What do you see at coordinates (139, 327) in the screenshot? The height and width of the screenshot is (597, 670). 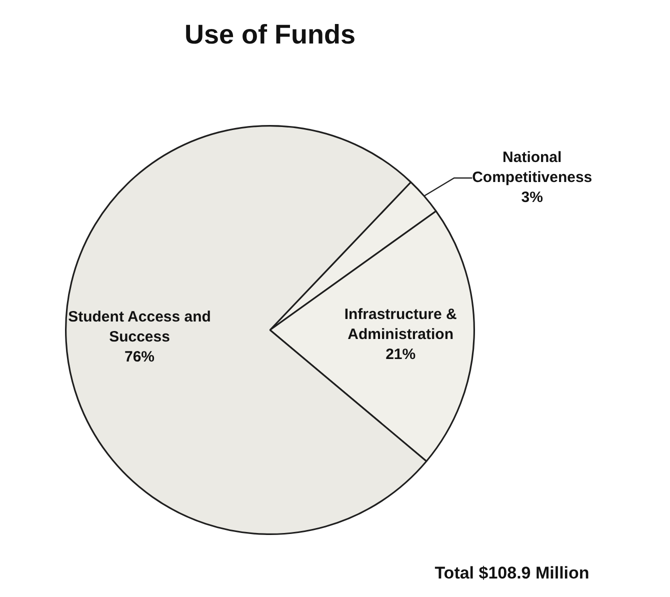 I see `slice-label: Student Access and Success` at bounding box center [139, 327].